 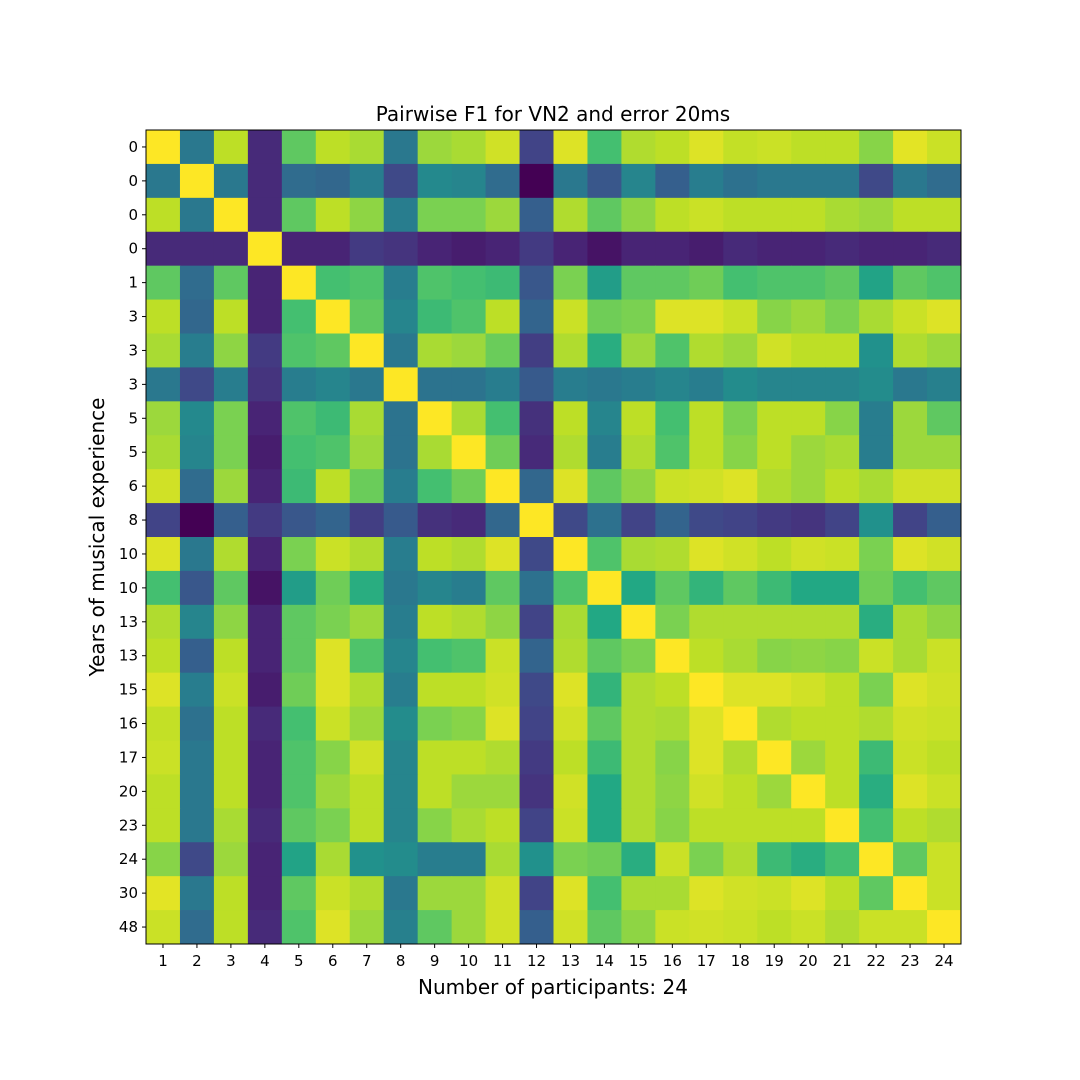 What do you see at coordinates (197, 961) in the screenshot?
I see `x-tick-label: 2` at bounding box center [197, 961].